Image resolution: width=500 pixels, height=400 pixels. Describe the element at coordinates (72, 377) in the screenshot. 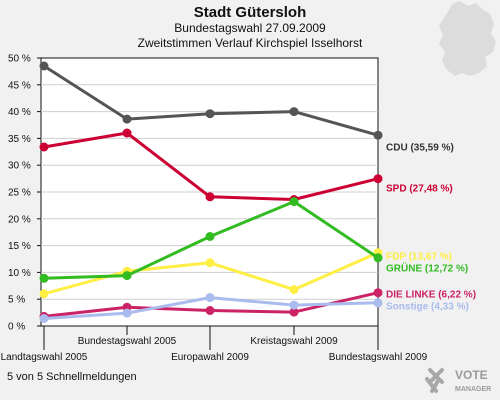

I see `footer-report-count: 5 von 5 Schnellmeldungen` at that location.